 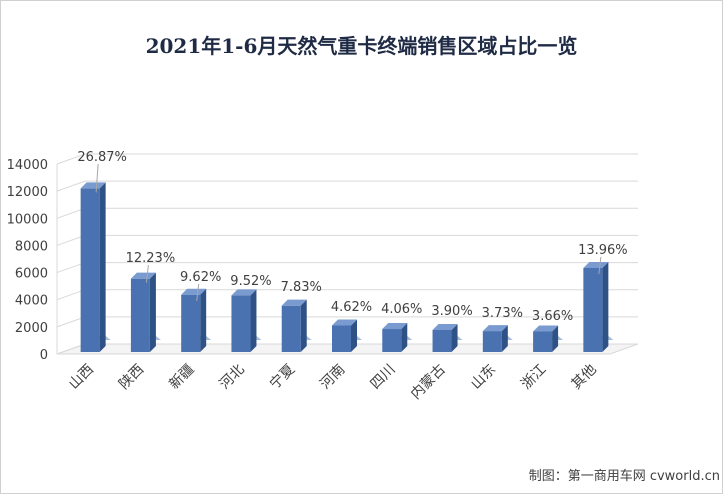 I want to click on x-tick-label: 河北, so click(x=232, y=377).